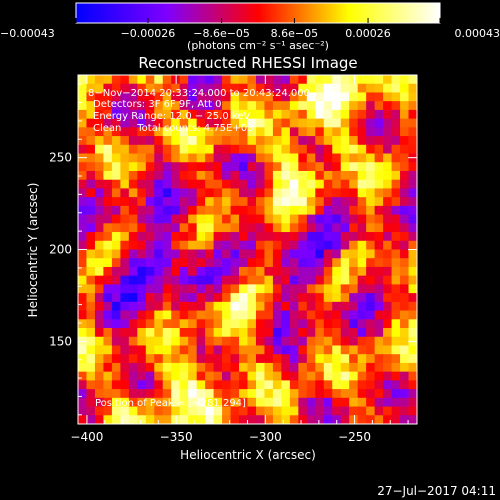  What do you see at coordinates (294, 33) in the screenshot?
I see `colorbar-tick-label: 8.6e−05` at bounding box center [294, 33].